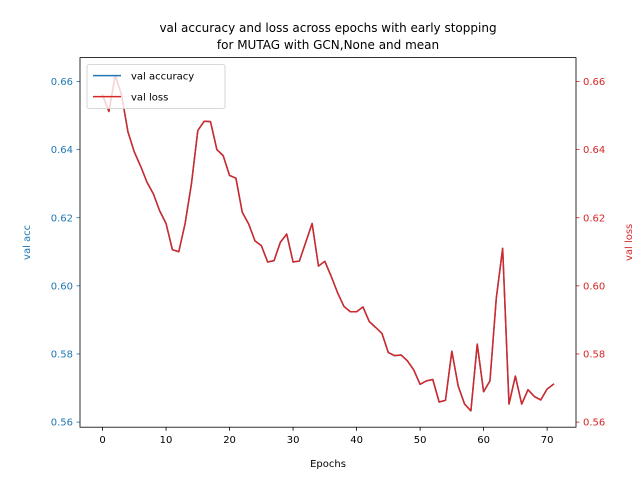 This screenshot has height=480, width=640. What do you see at coordinates (594, 423) in the screenshot?
I see `y-right-tick-label: 0.56` at bounding box center [594, 423].